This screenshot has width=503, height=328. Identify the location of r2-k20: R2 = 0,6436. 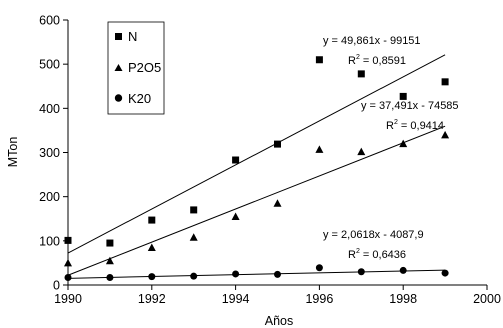
(377, 254).